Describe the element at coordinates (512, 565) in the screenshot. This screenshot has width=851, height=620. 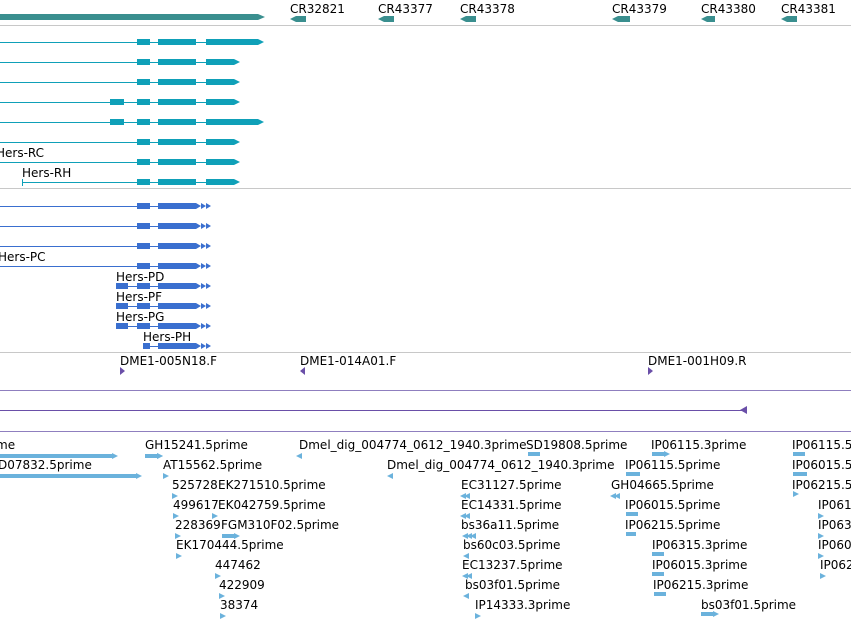
I see `est-label: EC13237.5prime` at that location.